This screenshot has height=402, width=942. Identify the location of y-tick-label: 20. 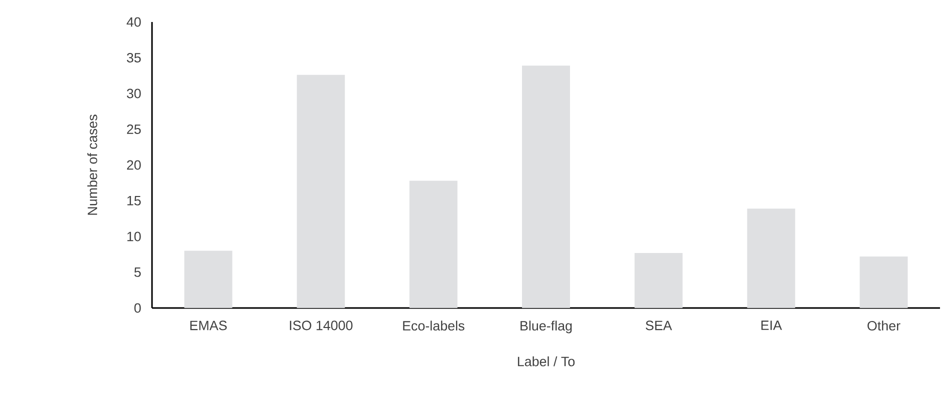
(134, 165).